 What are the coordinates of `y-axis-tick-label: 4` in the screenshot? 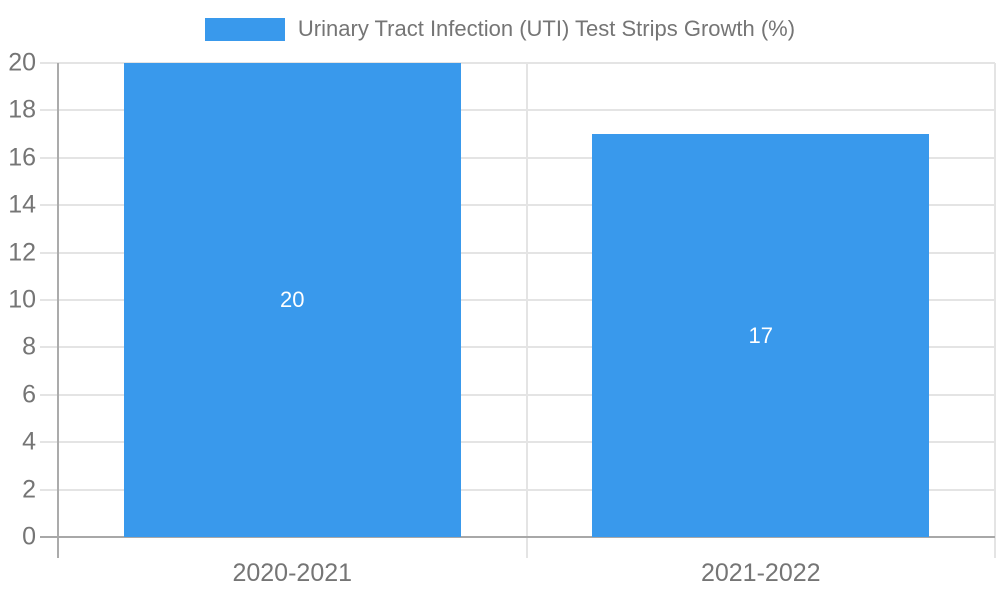 It's located at (29, 441).